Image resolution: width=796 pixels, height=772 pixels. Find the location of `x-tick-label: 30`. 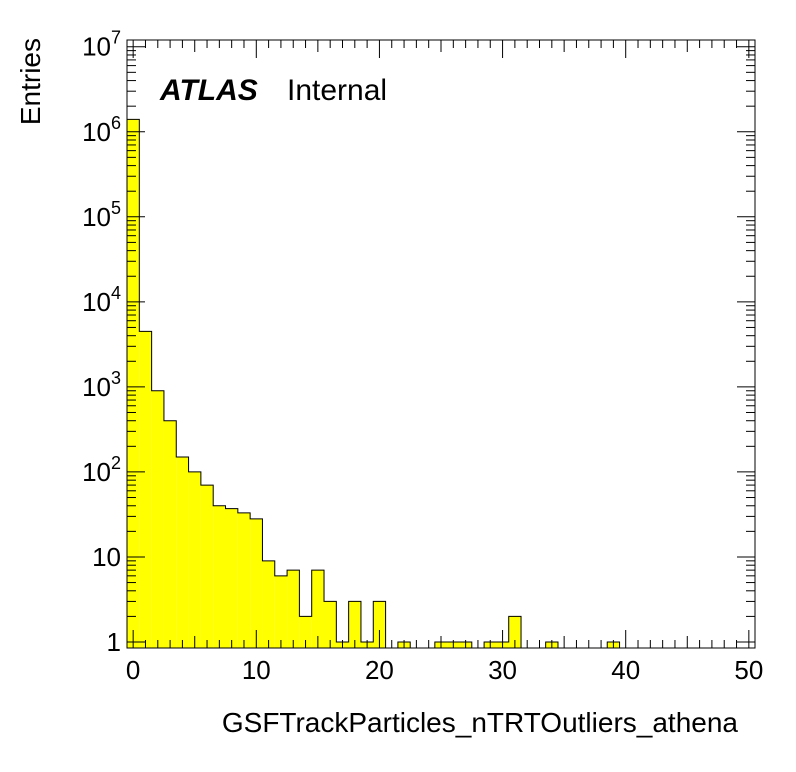

x-tick-label: 30 is located at coordinates (502, 670).